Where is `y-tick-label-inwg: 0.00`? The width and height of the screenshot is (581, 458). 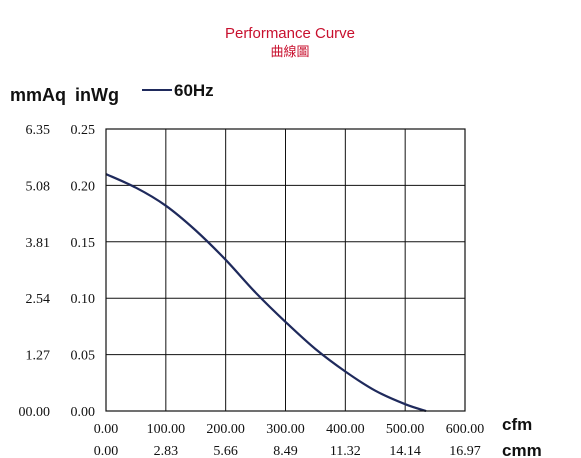
y-tick-label-inwg: 0.00 is located at coordinates (83, 412).